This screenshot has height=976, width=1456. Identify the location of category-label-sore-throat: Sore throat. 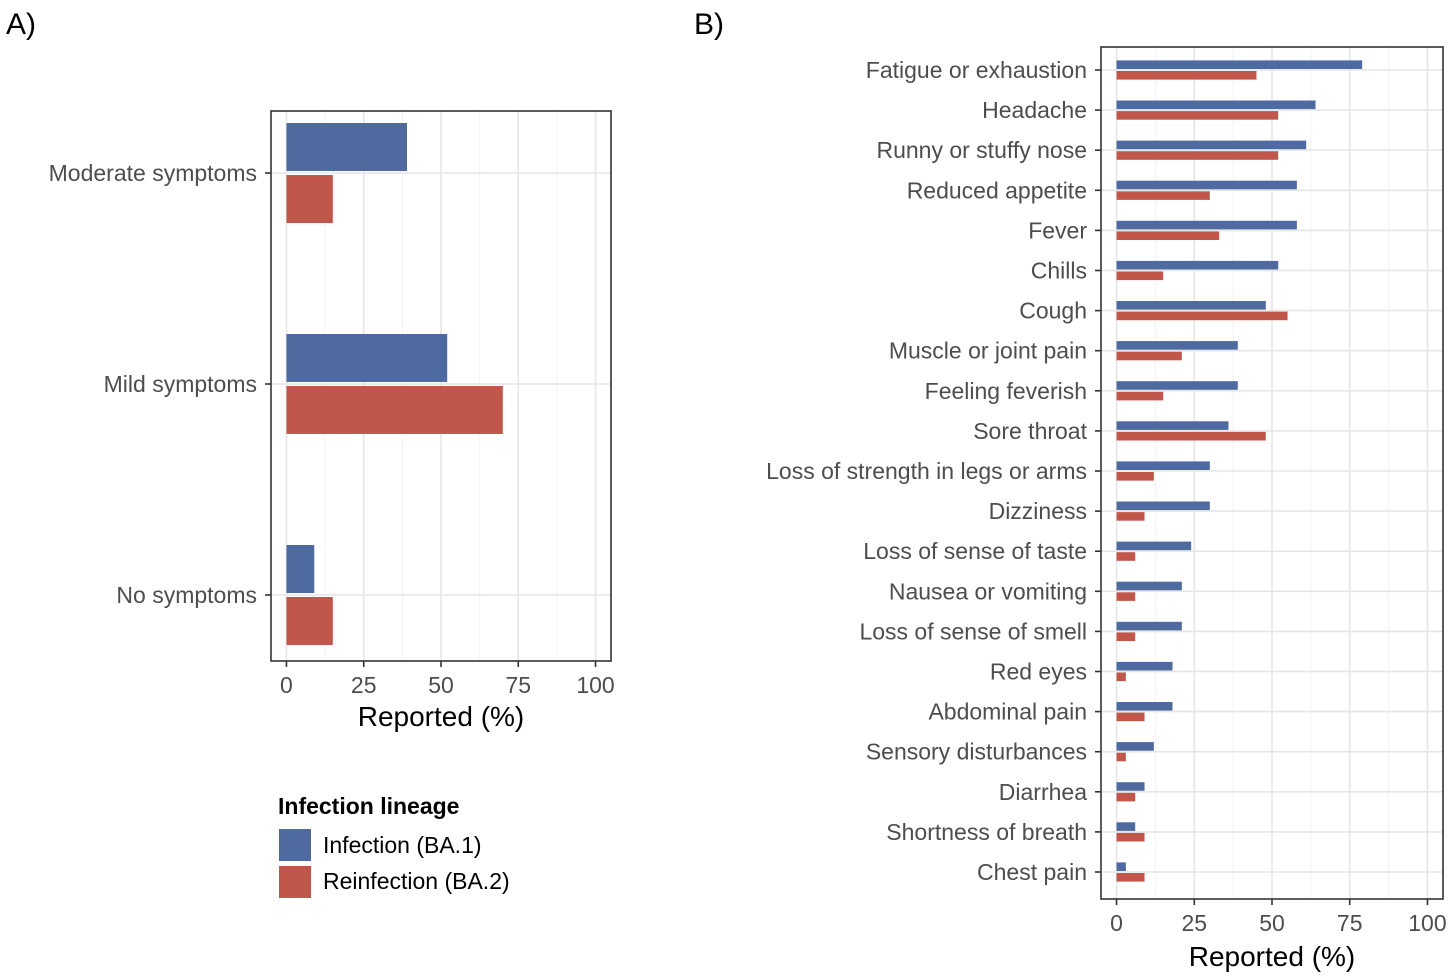
(1030, 431).